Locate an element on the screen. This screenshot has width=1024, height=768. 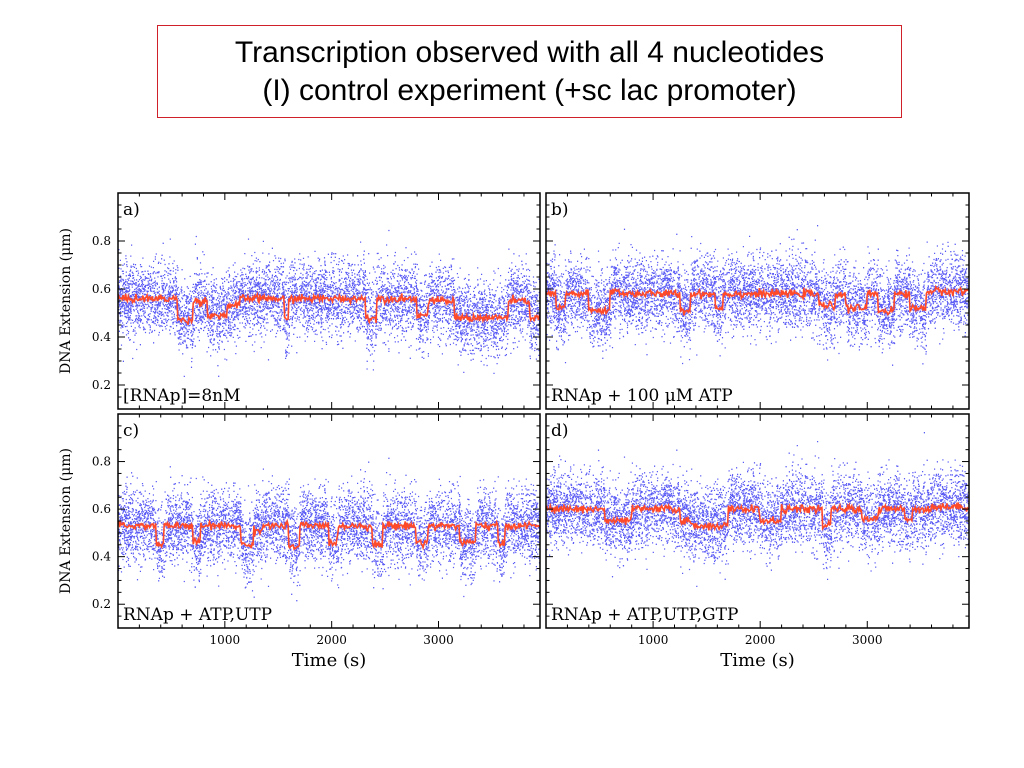
condition-annotation: RNAp + 100 μM ATP is located at coordinates (642, 396).